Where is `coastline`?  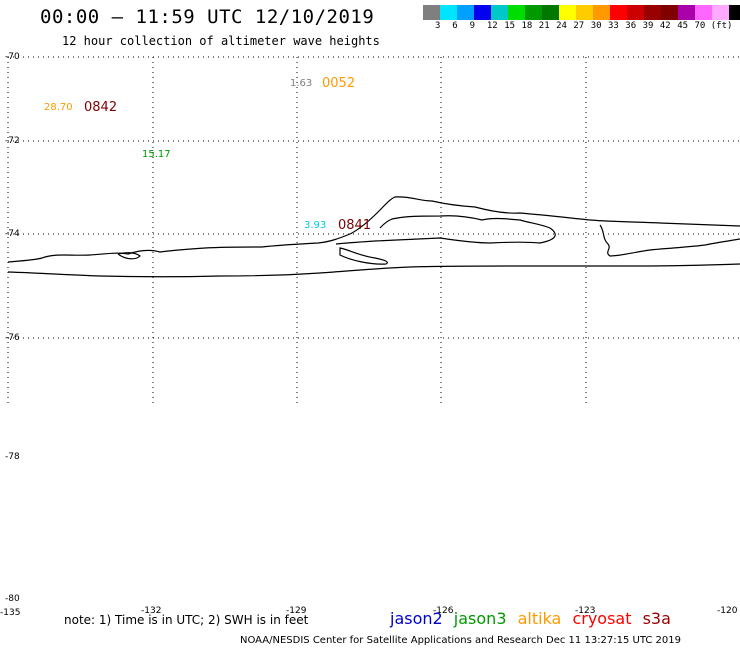 coastline is located at coordinates (373, 237).